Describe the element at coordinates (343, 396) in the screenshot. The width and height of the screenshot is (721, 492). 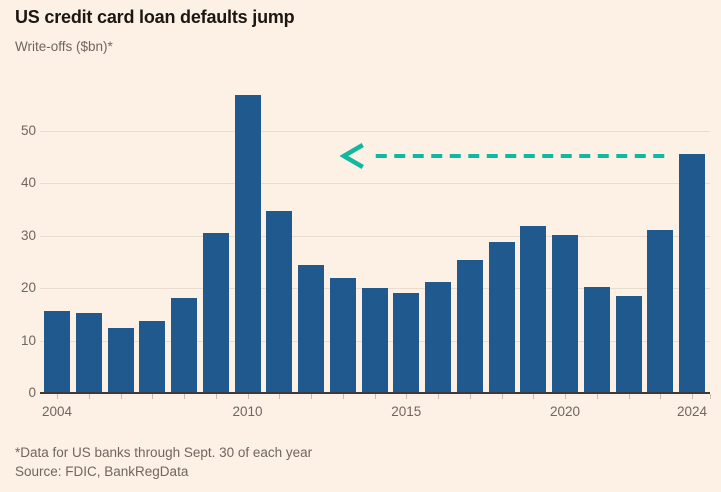
I see `x-tick-2013` at that location.